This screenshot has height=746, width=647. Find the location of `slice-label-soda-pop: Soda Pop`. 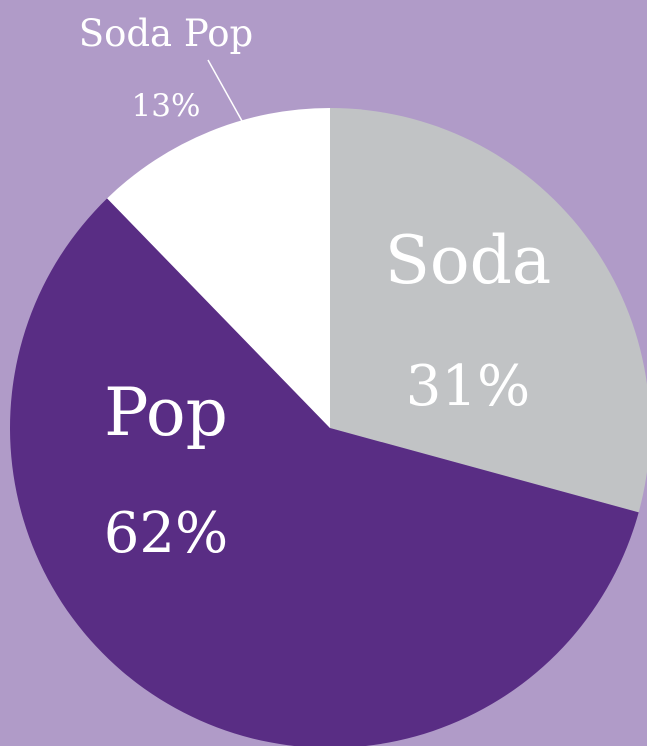

slice-label-soda-pop: Soda Pop is located at coordinates (166, 33).